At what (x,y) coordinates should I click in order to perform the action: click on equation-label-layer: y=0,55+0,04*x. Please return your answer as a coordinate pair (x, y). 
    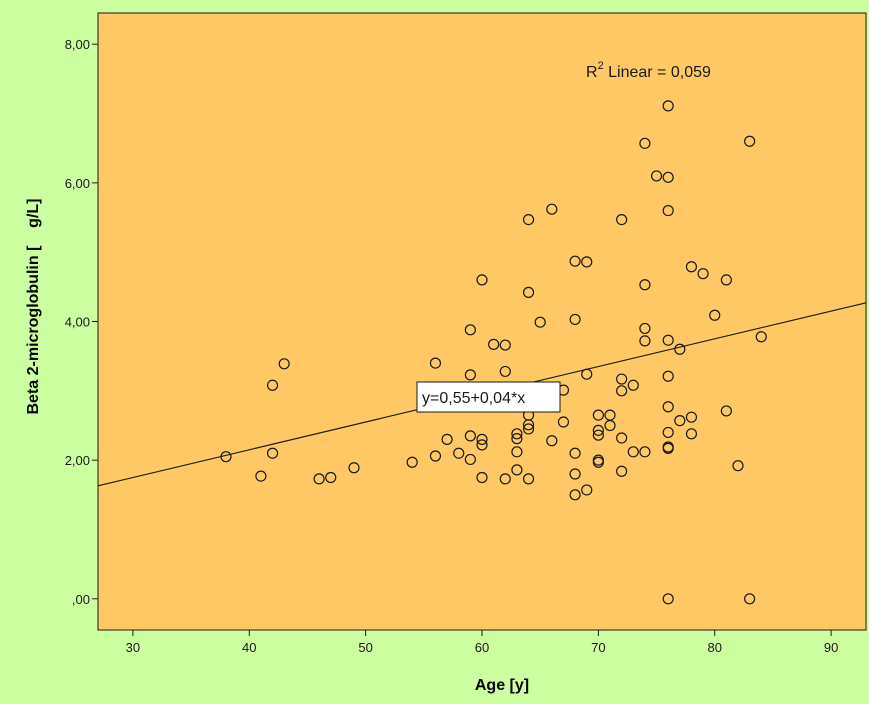
    Looking at the image, I should click on (488, 397).